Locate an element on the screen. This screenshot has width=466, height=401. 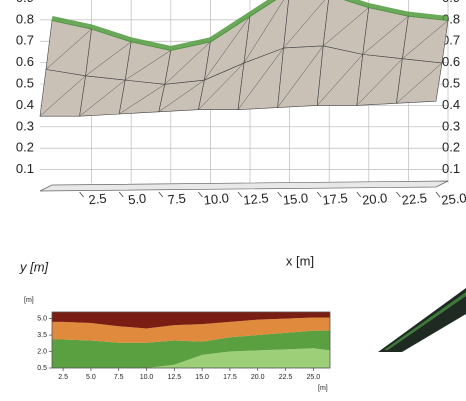
z-tick-label-left: 0.1 is located at coordinates (25, 168).